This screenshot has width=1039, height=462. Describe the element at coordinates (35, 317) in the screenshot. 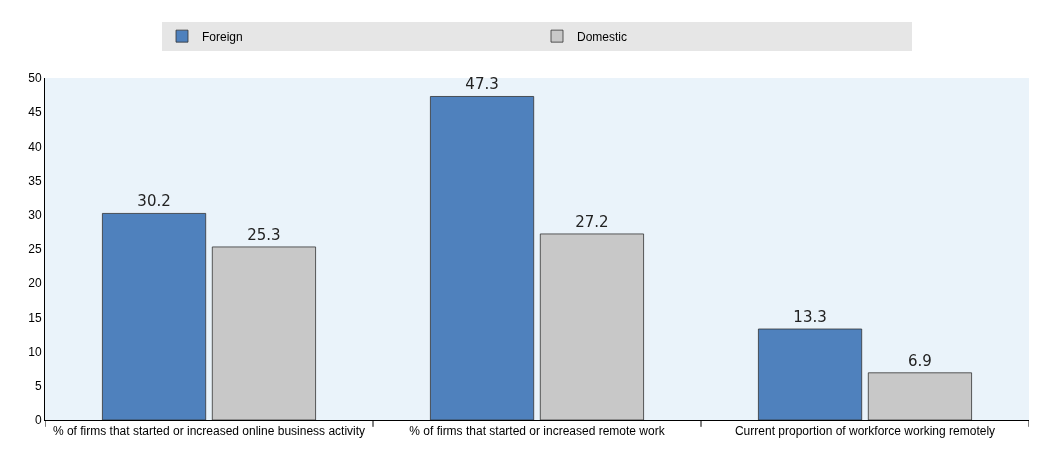

I see `y-tick-label: 15` at that location.